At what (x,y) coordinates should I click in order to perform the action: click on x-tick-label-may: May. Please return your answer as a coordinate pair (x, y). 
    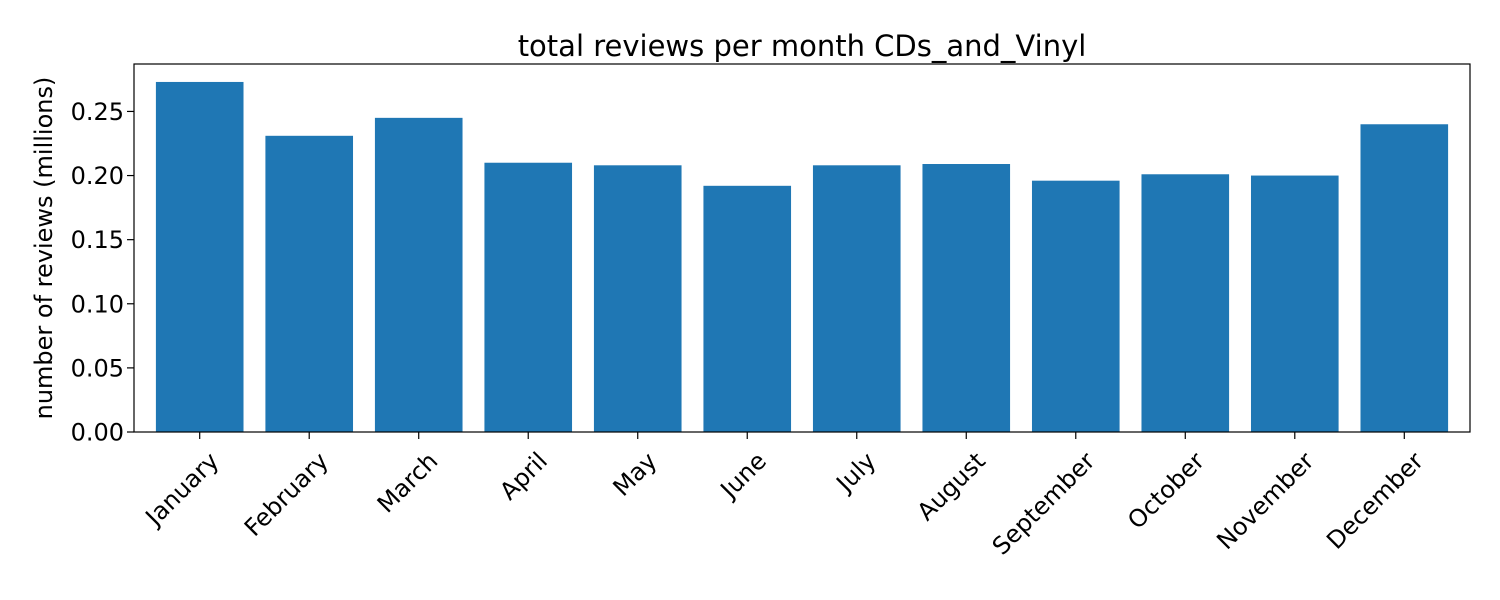
    Looking at the image, I should click on (635, 474).